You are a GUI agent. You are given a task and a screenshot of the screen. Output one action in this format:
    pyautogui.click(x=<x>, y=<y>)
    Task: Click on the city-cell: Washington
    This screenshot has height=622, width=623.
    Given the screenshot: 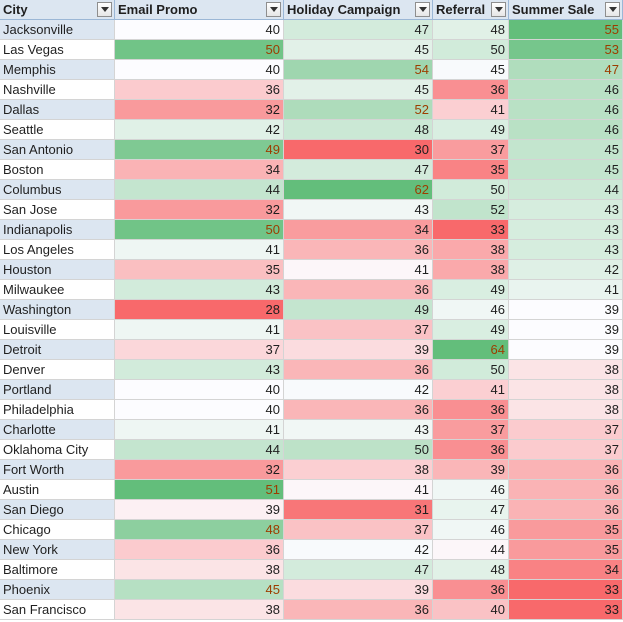 What is the action you would take?
    pyautogui.click(x=57, y=310)
    